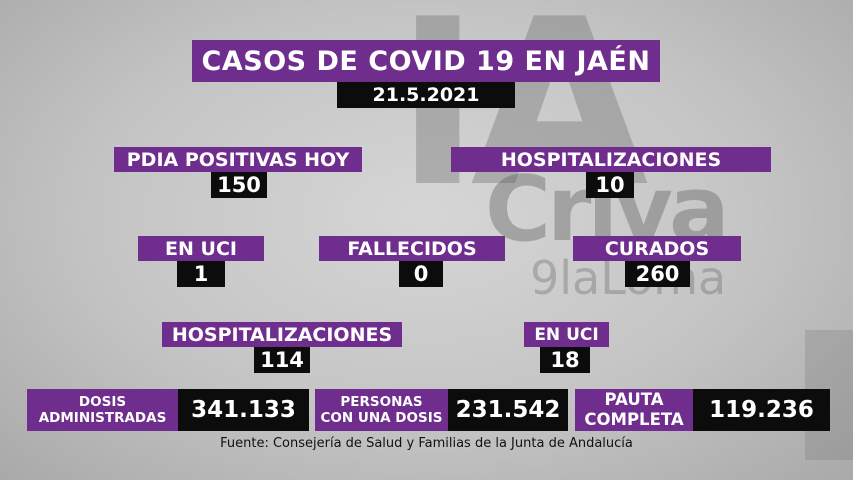  What do you see at coordinates (421, 274) in the screenshot?
I see `fallecidos-value: 0` at bounding box center [421, 274].